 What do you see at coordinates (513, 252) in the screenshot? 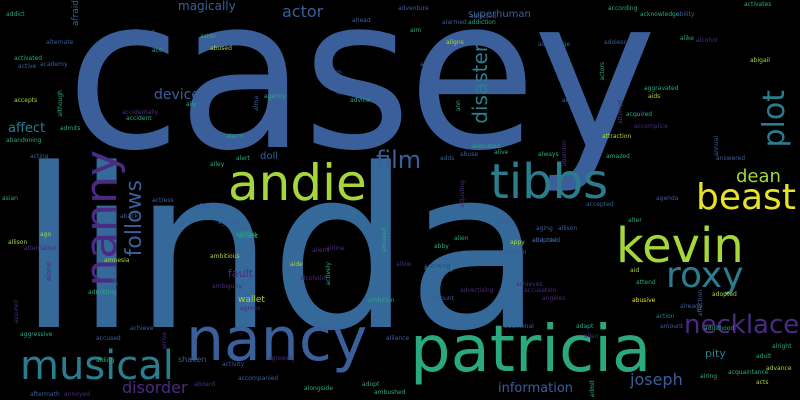
I see `word-adoption: adoption` at bounding box center [513, 252].